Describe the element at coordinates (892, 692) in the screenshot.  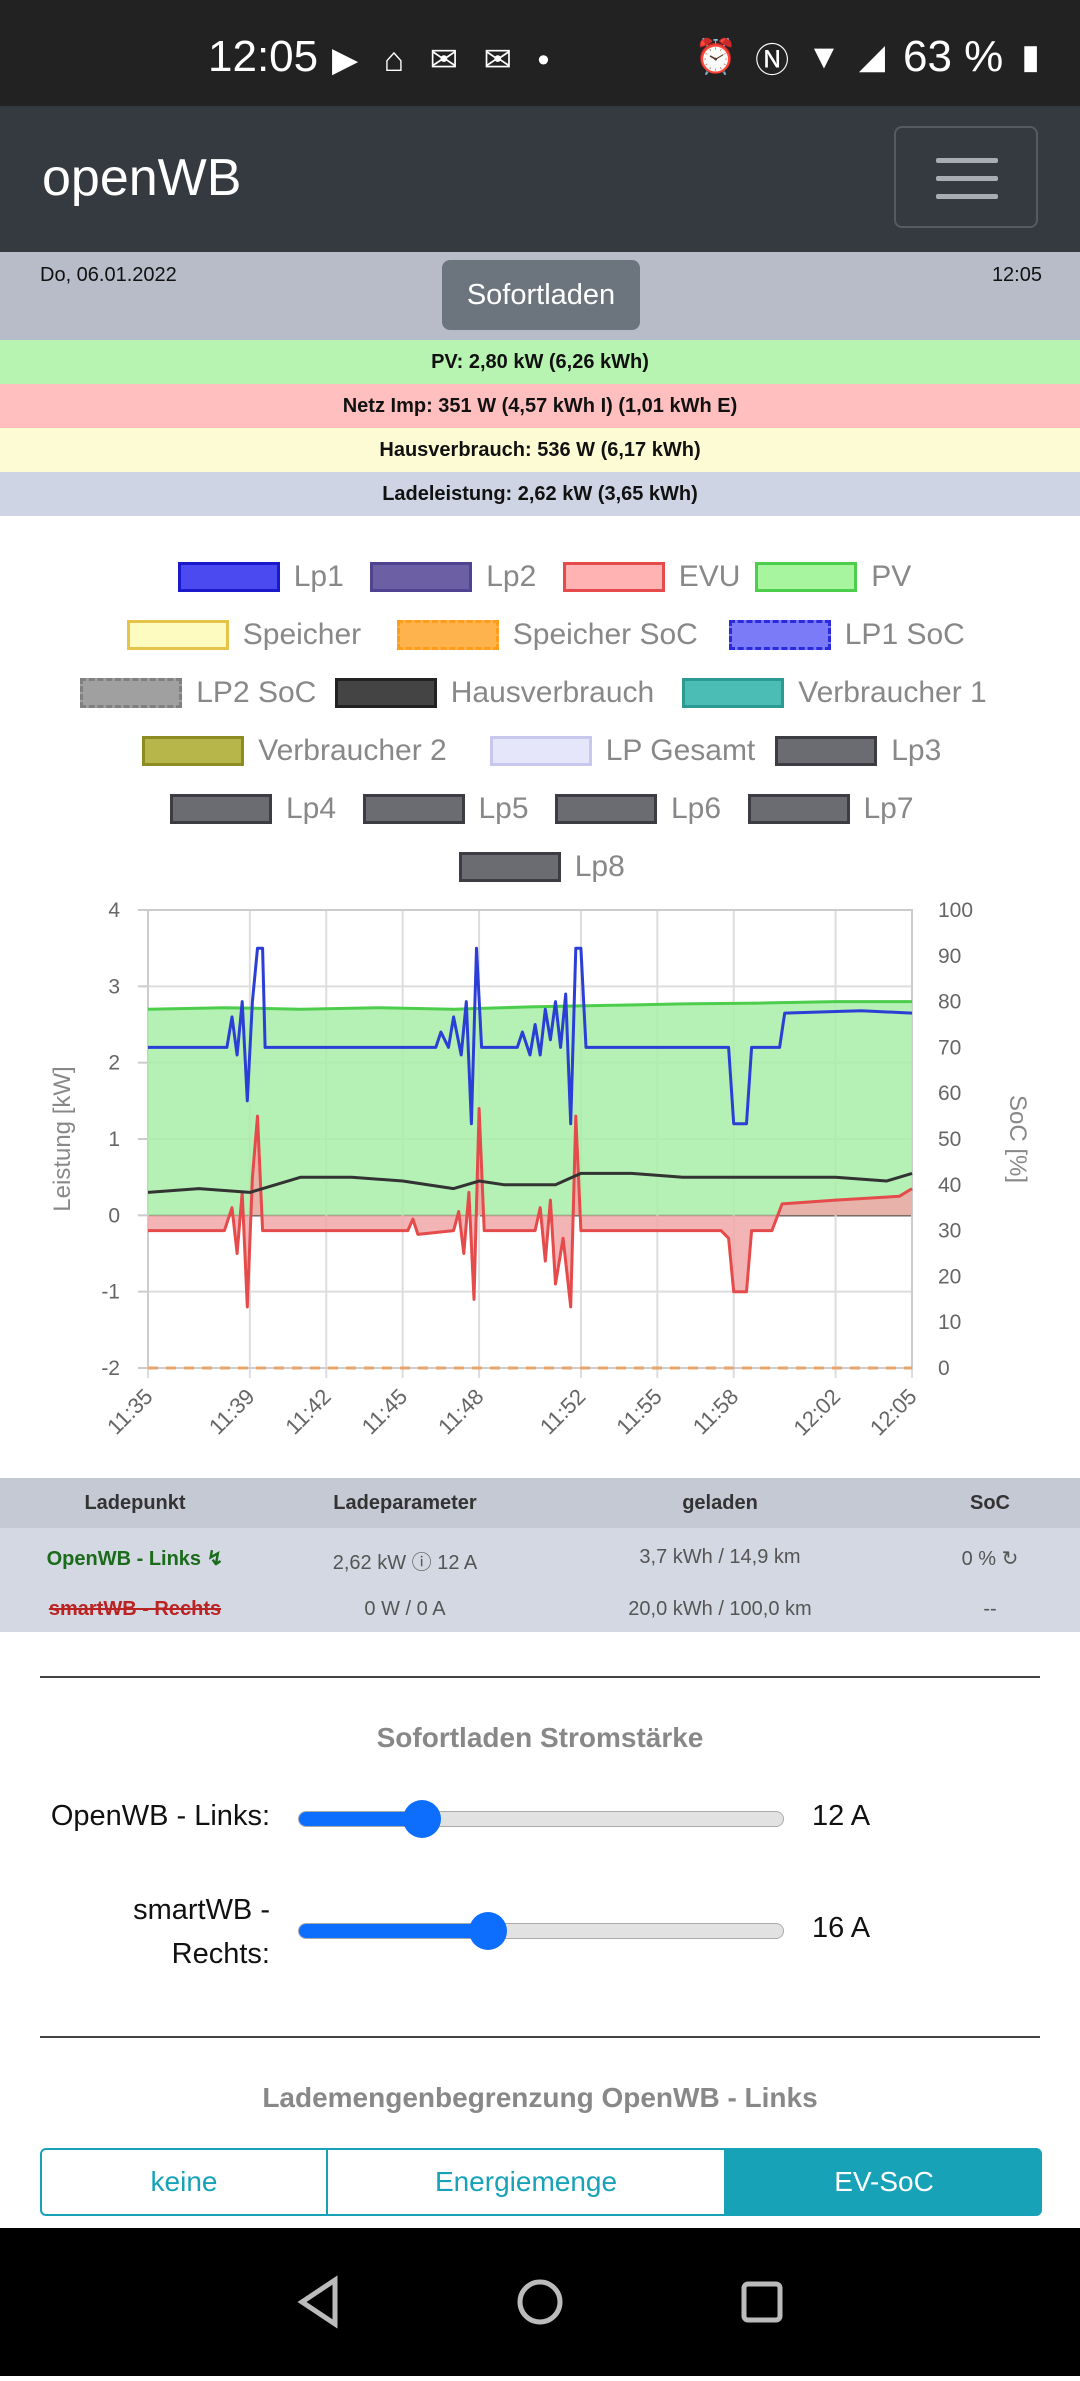
I see `legend-label: Verbraucher 1` at that location.